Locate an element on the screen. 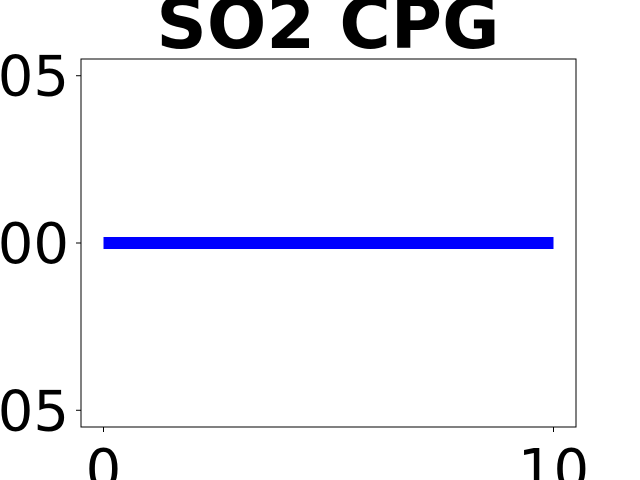 This screenshot has height=480, width=640. y-tick-label: −0.05 is located at coordinates (34, 411).